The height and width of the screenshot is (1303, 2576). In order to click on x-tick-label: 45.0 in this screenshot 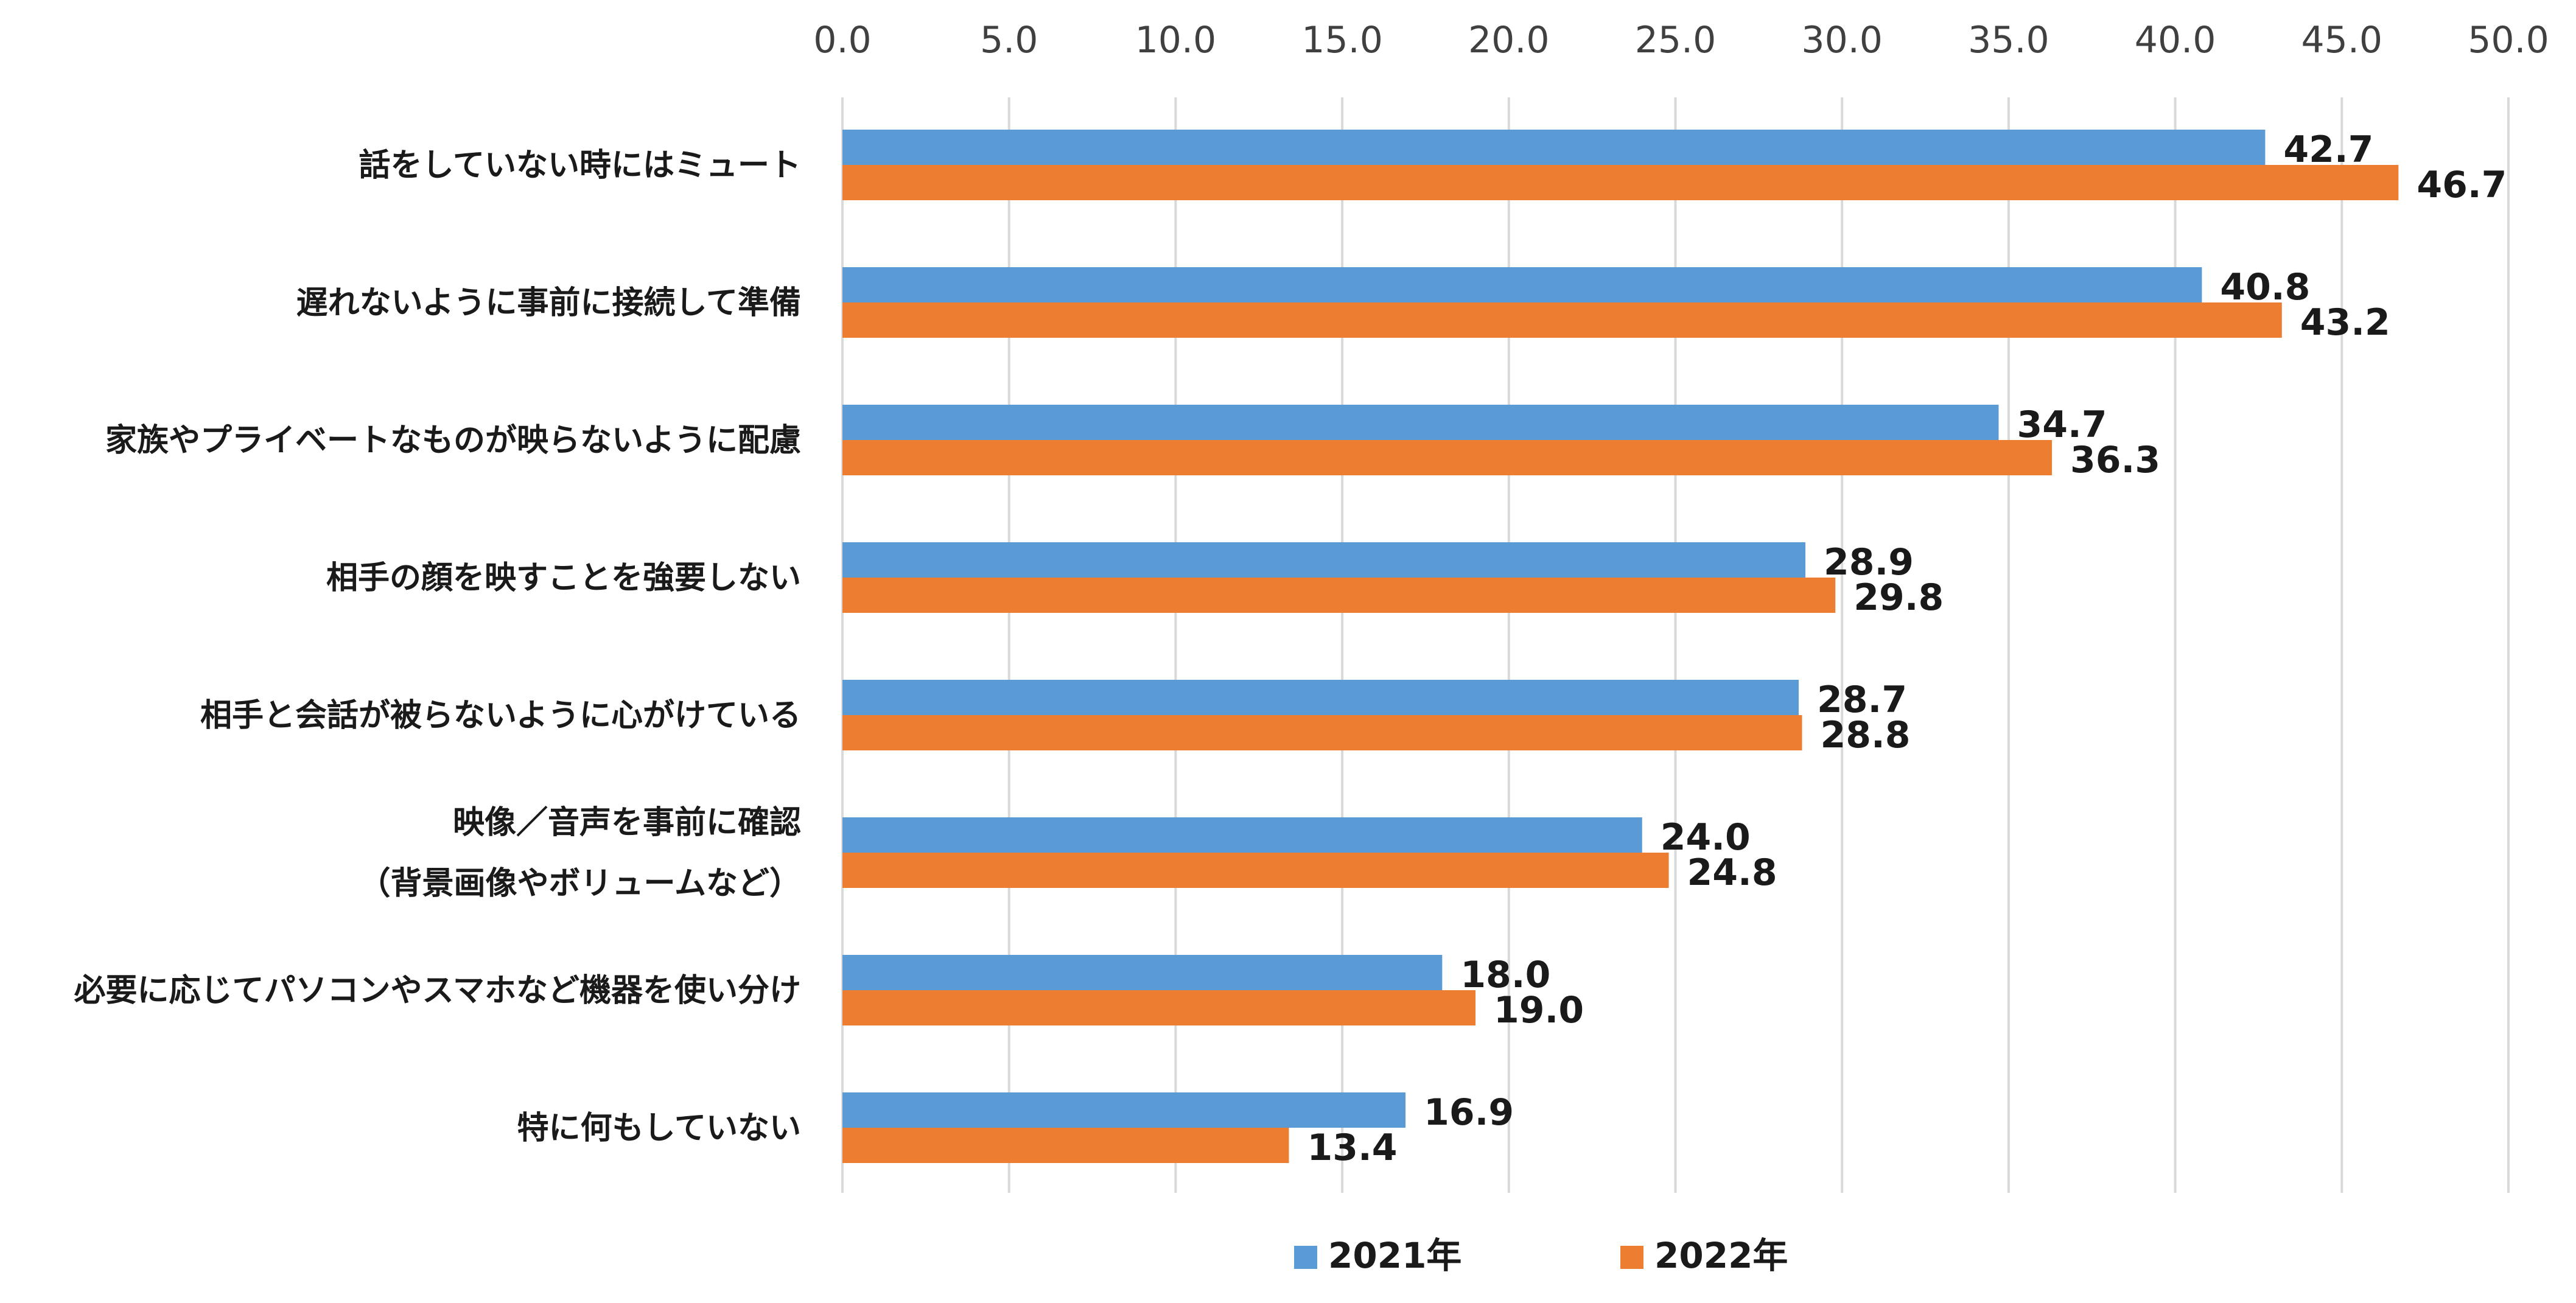, I will do `click(2342, 40)`.